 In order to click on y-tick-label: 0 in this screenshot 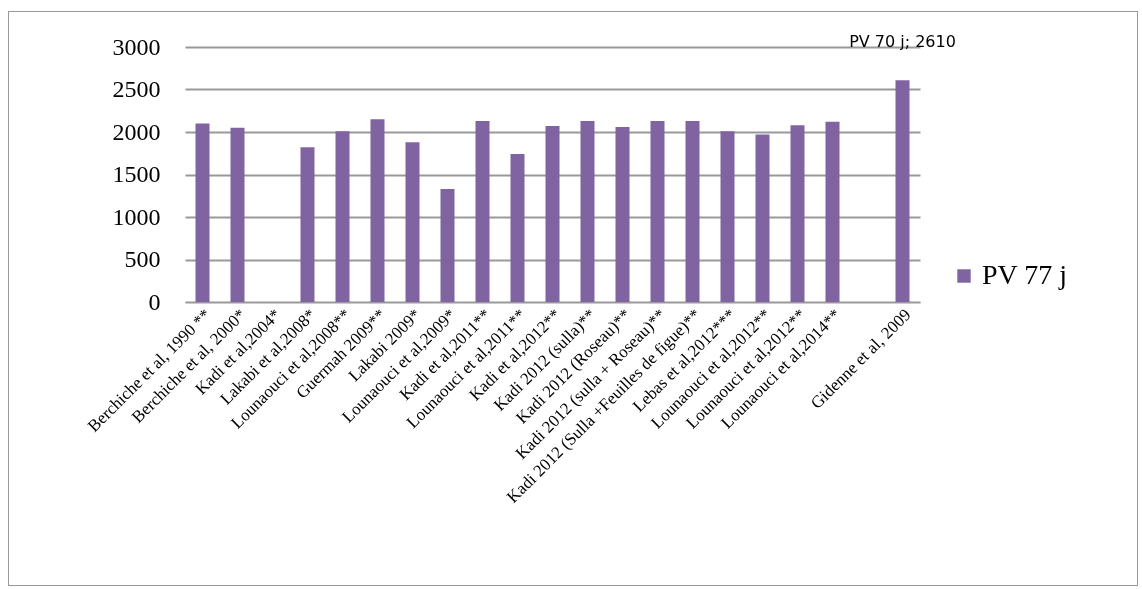, I will do `click(154, 301)`.